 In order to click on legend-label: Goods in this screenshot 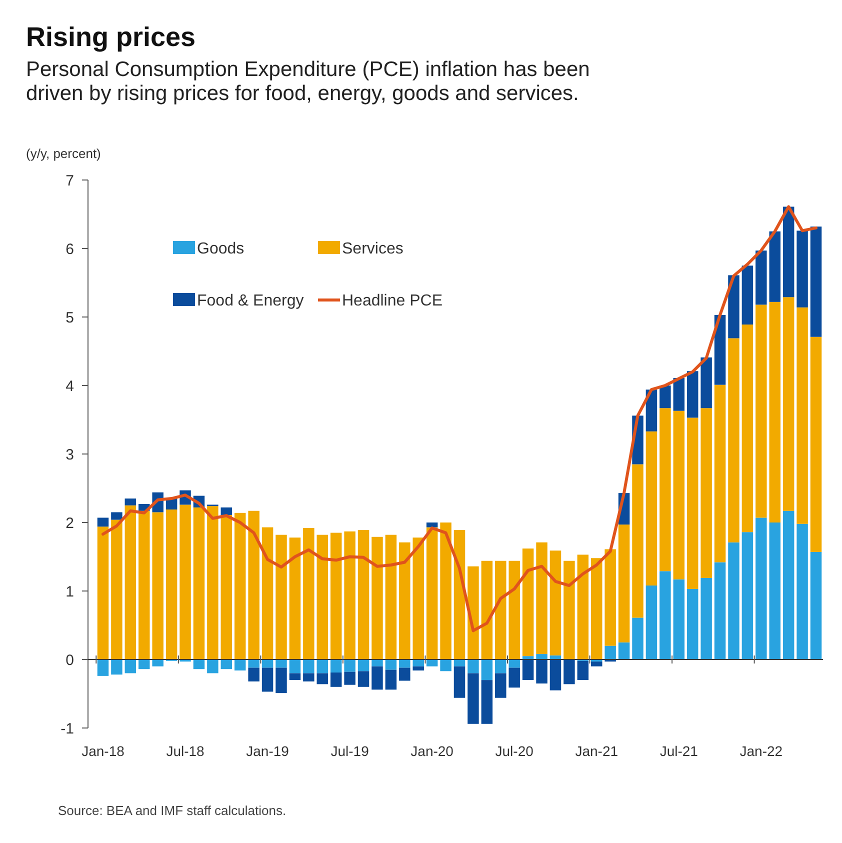, I will do `click(220, 249)`.